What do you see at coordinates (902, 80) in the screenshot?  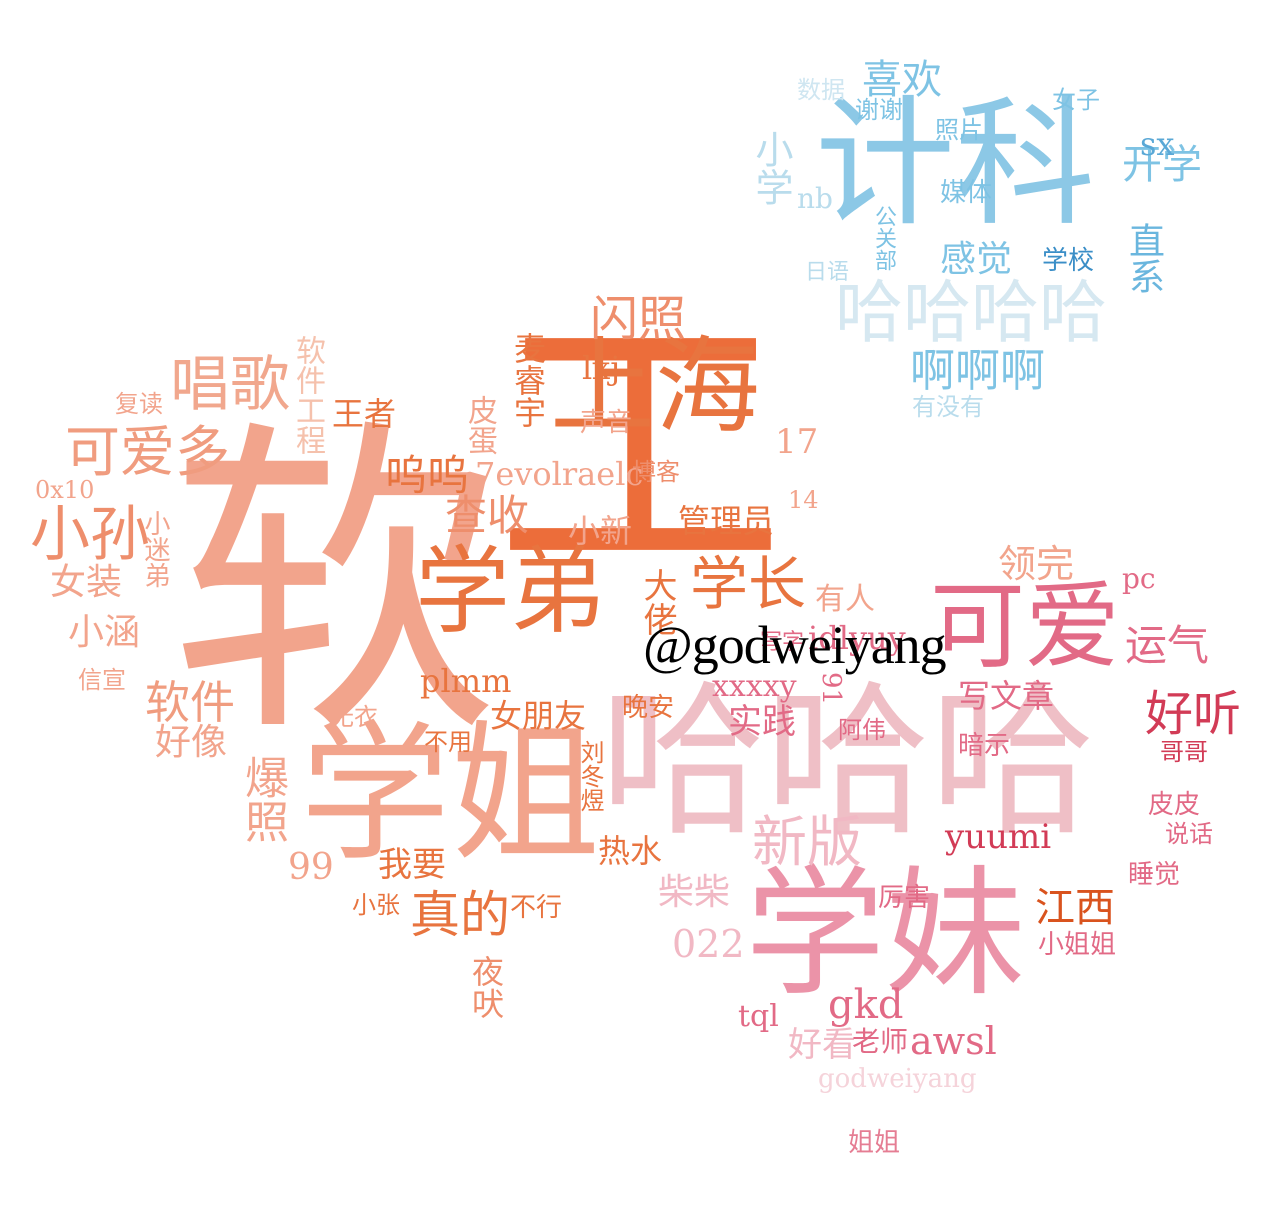 I see `word: 喜欢` at bounding box center [902, 80].